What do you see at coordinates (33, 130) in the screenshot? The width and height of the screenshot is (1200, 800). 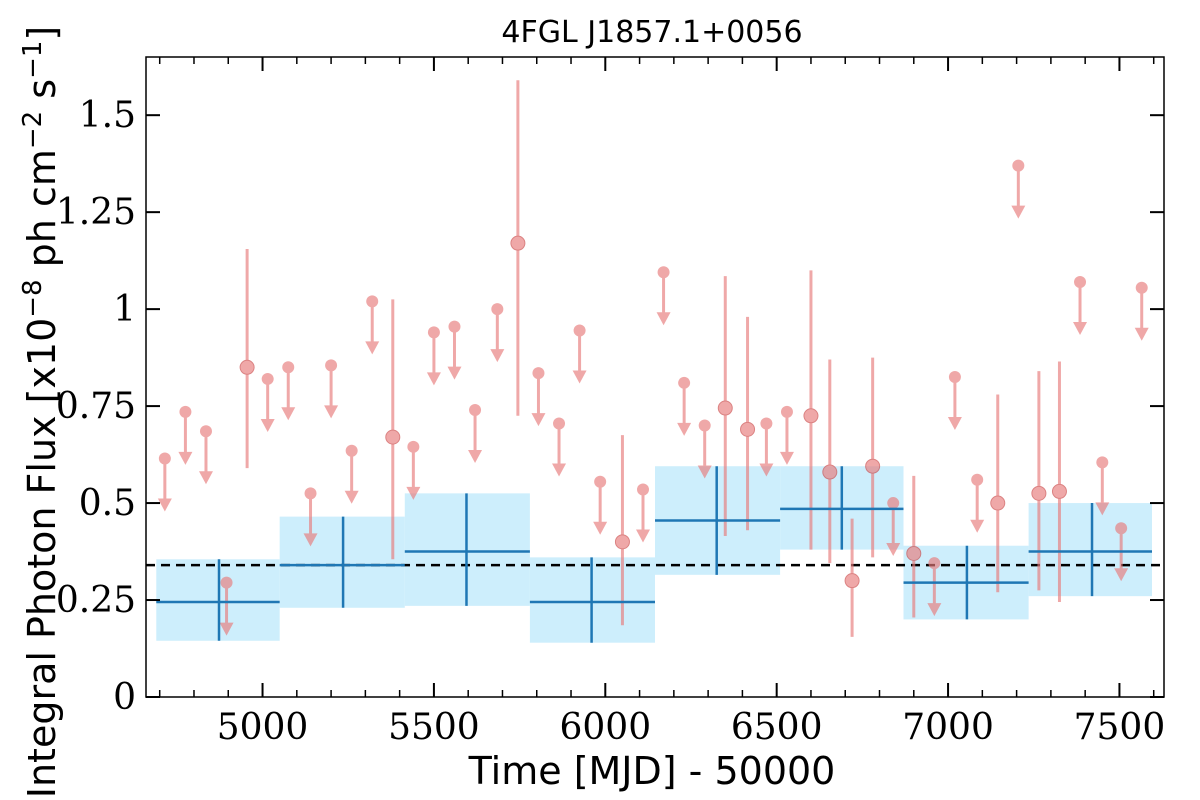 I see `y-label-exp2: −2` at bounding box center [33, 130].